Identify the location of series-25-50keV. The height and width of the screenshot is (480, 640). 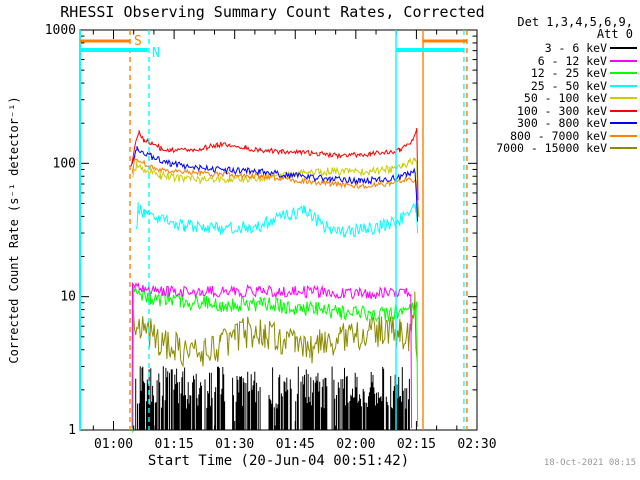
(277, 220).